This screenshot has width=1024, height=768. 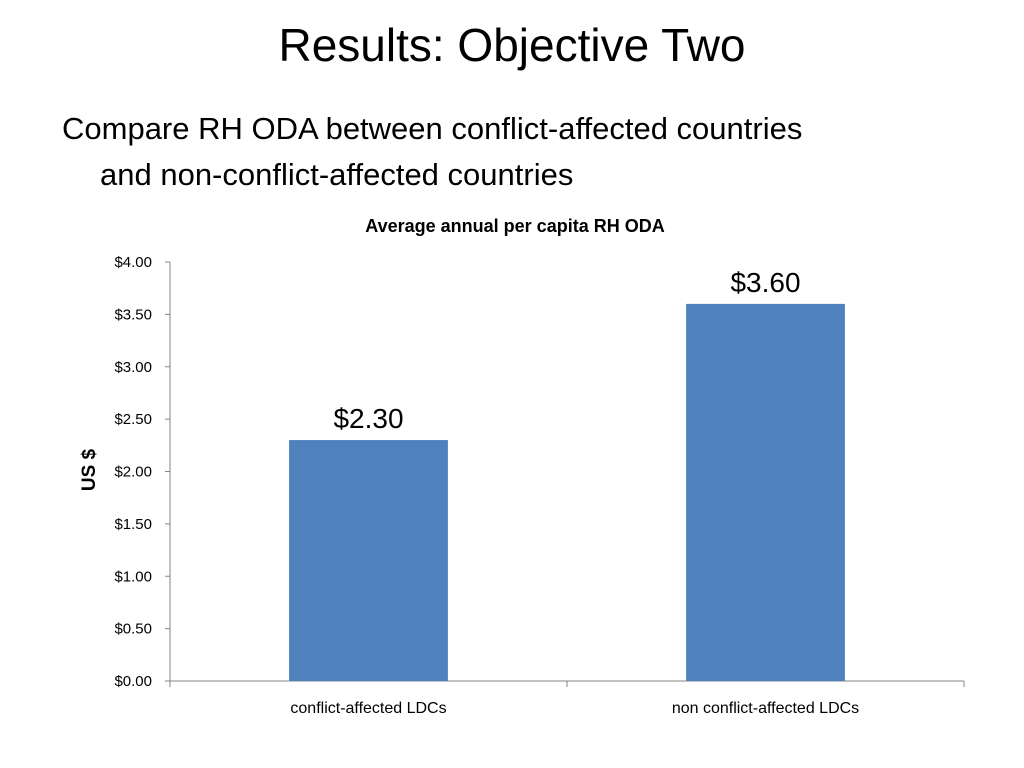 I want to click on bullet-line-2: and non-conflict-affected countries, so click(x=337, y=174).